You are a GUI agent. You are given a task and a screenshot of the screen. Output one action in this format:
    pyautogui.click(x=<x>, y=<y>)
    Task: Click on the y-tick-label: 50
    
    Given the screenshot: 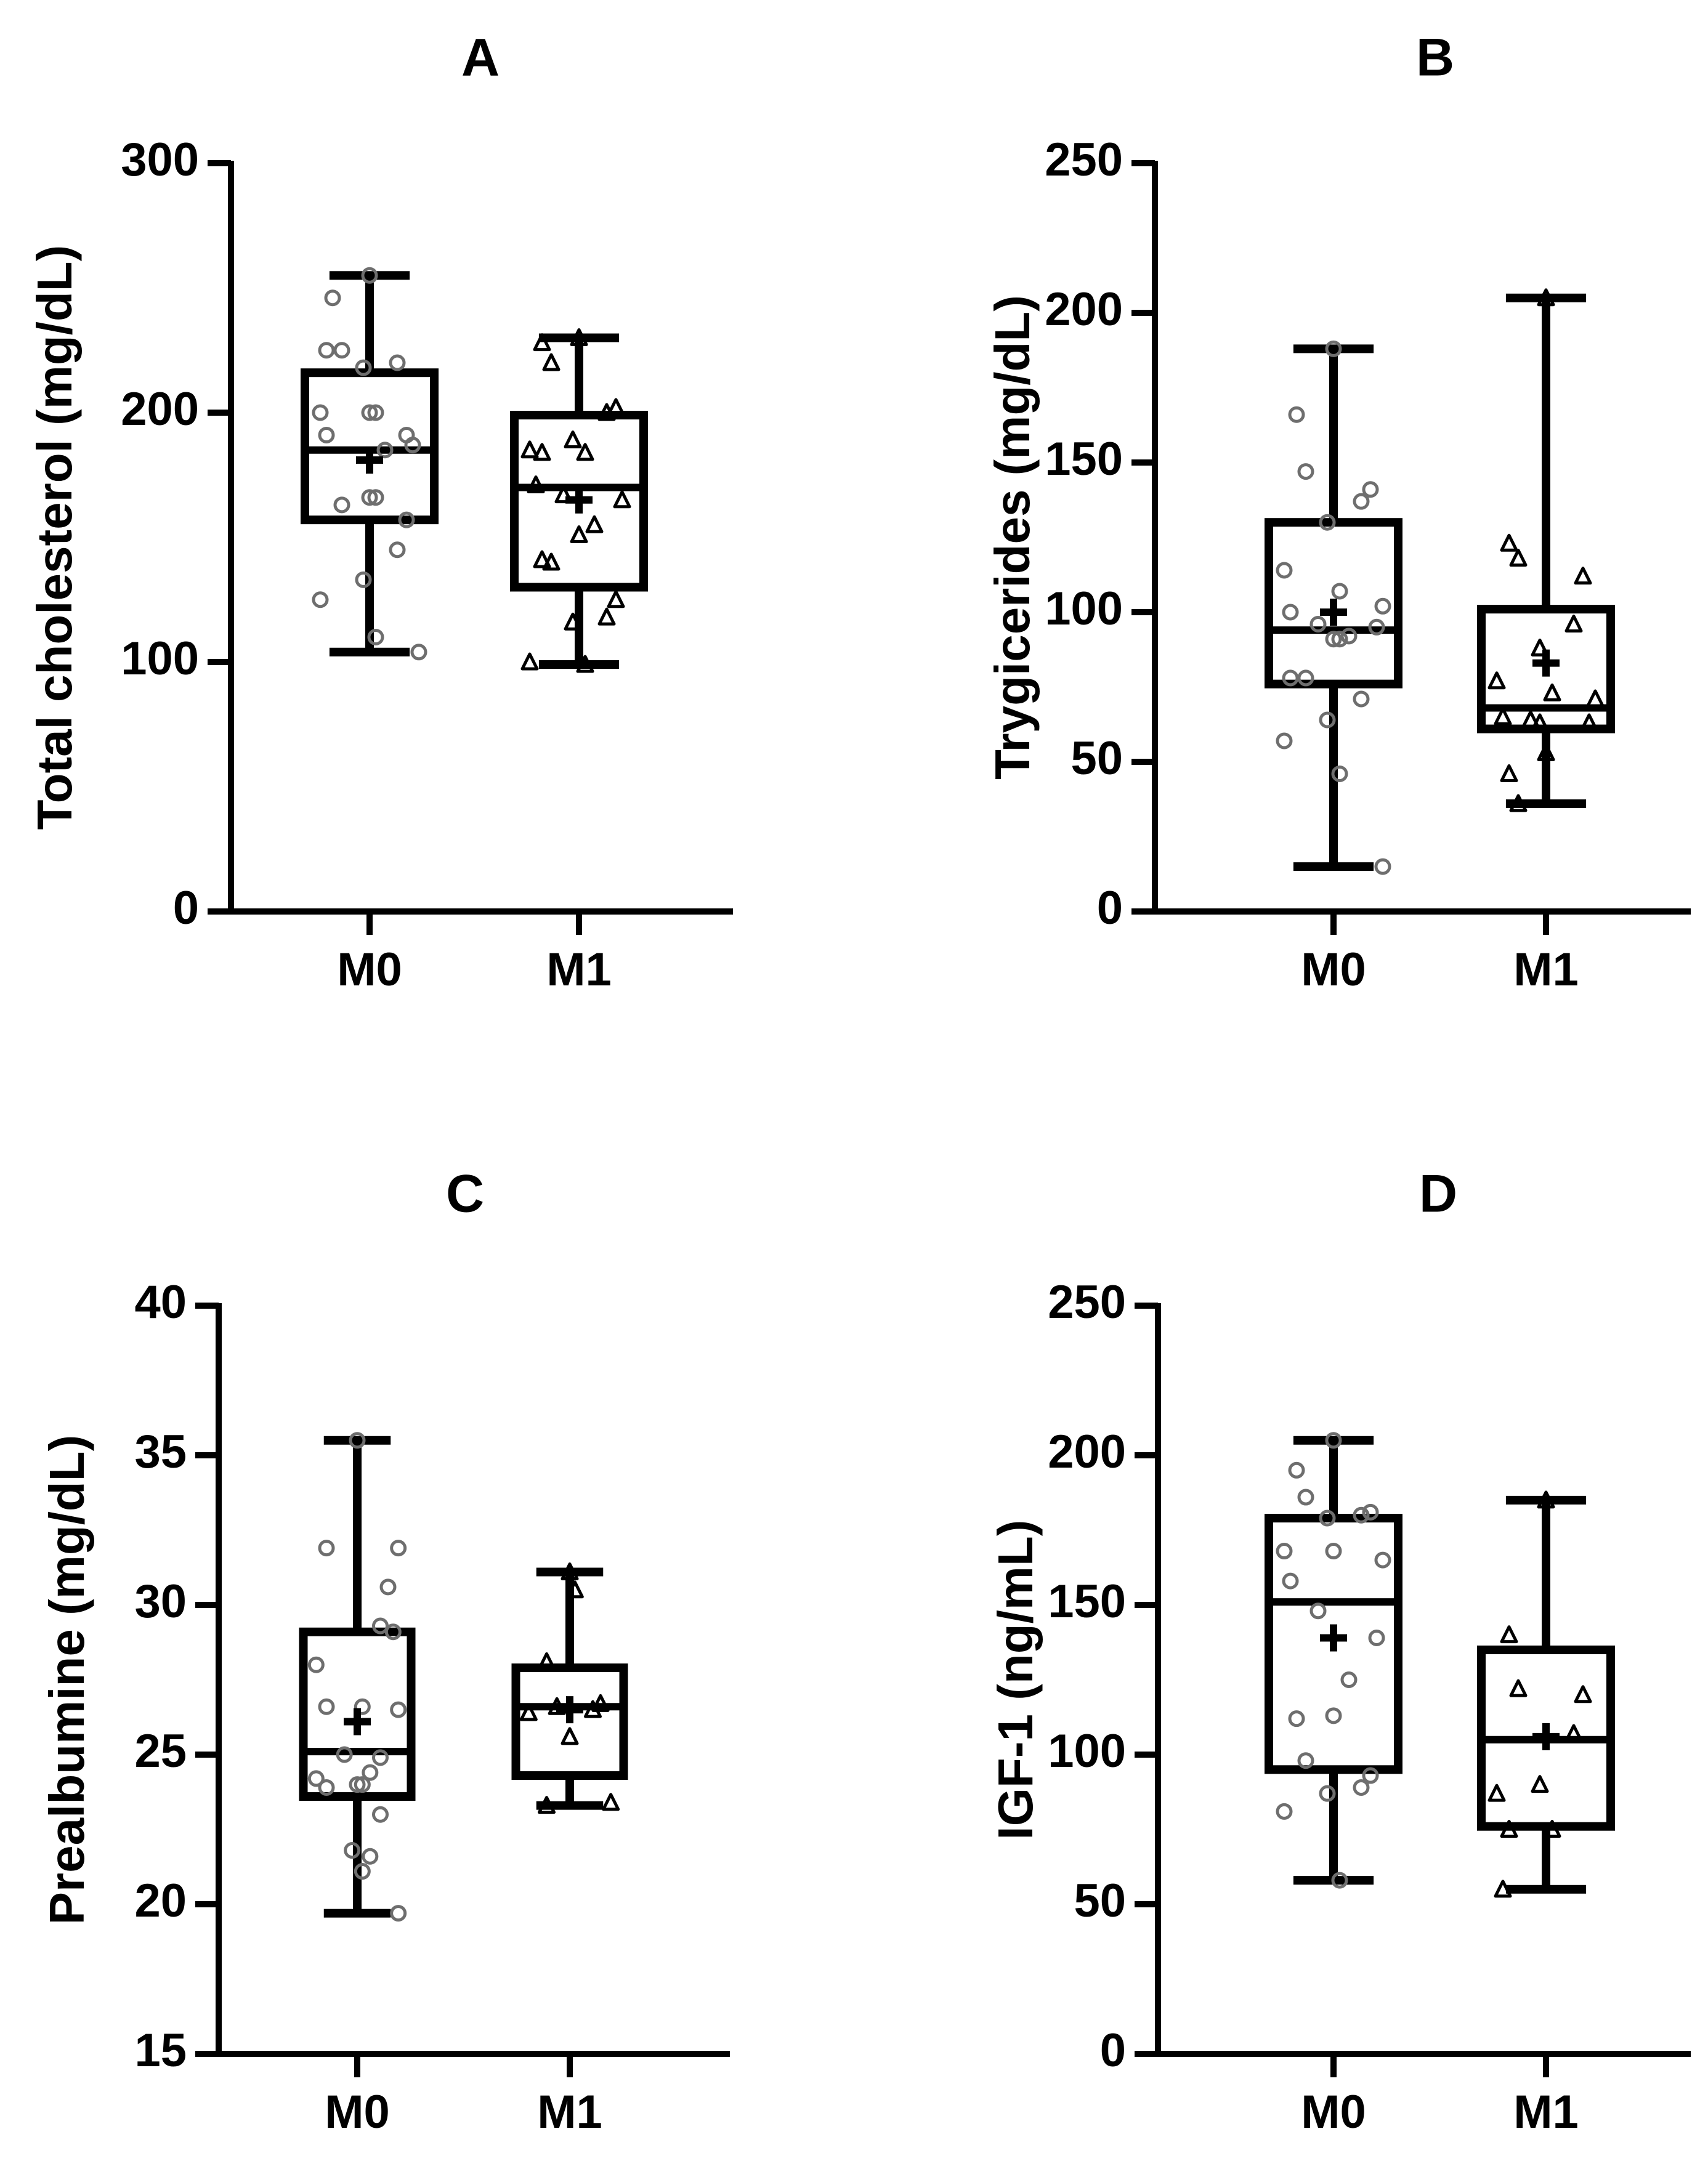 What is the action you would take?
    pyautogui.click(x=1100, y=1901)
    